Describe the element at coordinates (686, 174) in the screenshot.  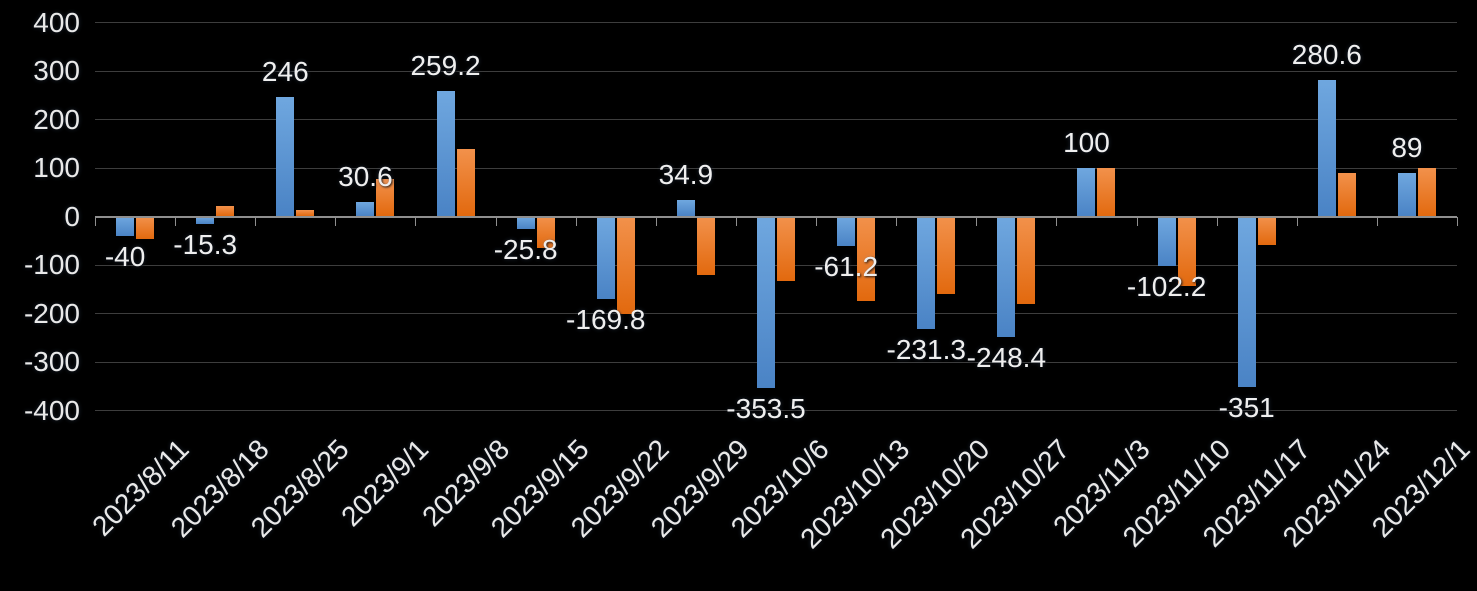
I see `data-label: 34.9` at that location.